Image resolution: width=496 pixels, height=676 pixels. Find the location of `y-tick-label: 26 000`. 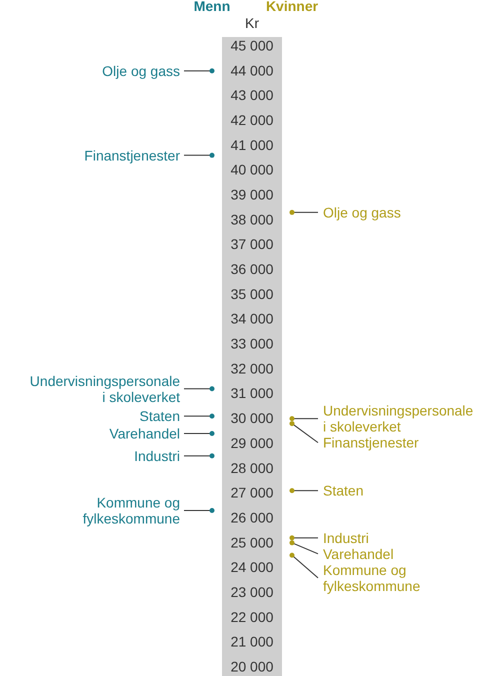

y-tick-label: 26 000 is located at coordinates (252, 517).